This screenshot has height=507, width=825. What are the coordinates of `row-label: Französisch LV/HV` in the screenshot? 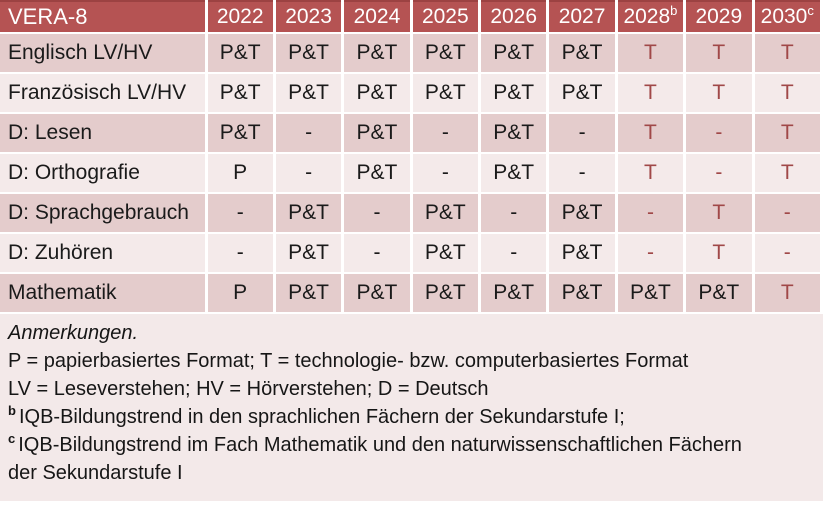 It's located at (104, 93).